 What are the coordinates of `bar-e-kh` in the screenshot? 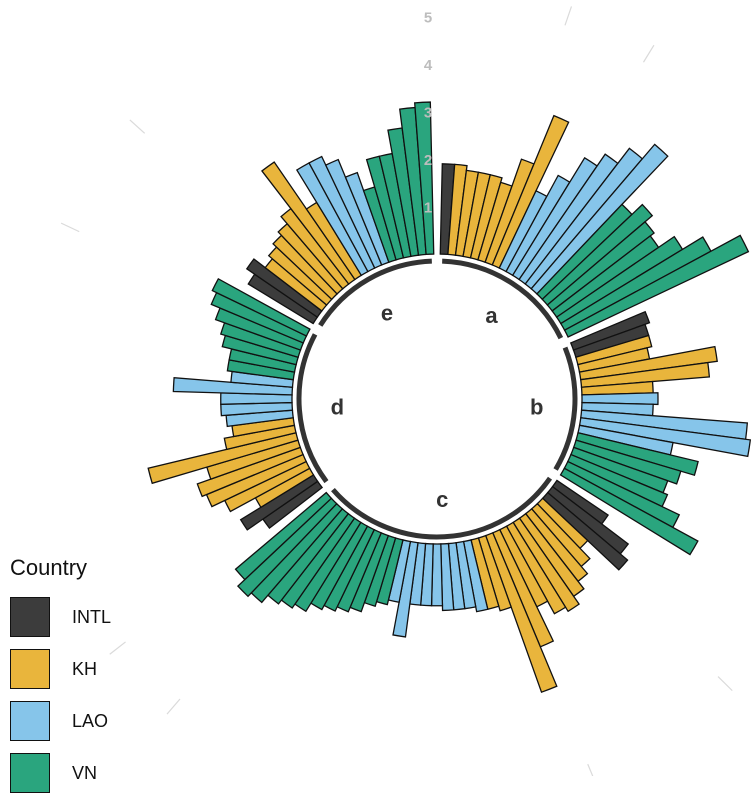 It's located at (308, 223).